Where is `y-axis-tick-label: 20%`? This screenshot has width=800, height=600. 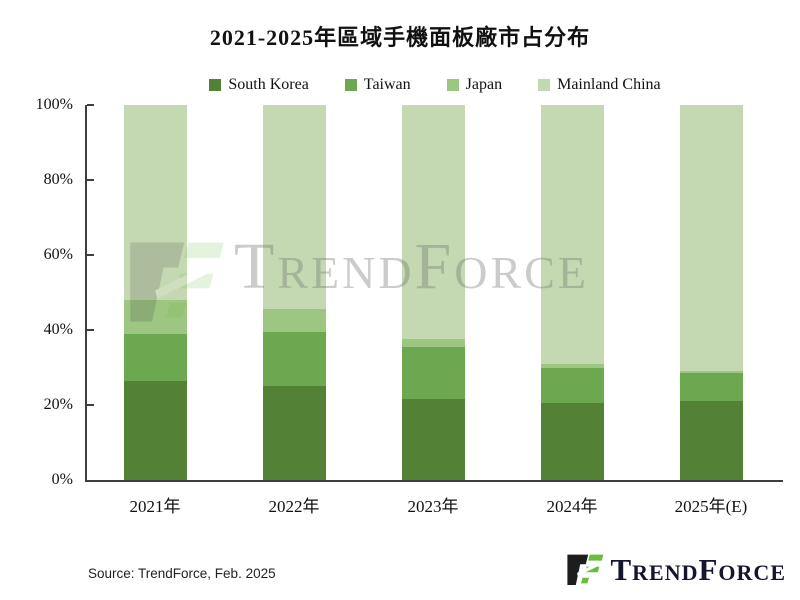 y-axis-tick-label: 20% is located at coordinates (58, 404).